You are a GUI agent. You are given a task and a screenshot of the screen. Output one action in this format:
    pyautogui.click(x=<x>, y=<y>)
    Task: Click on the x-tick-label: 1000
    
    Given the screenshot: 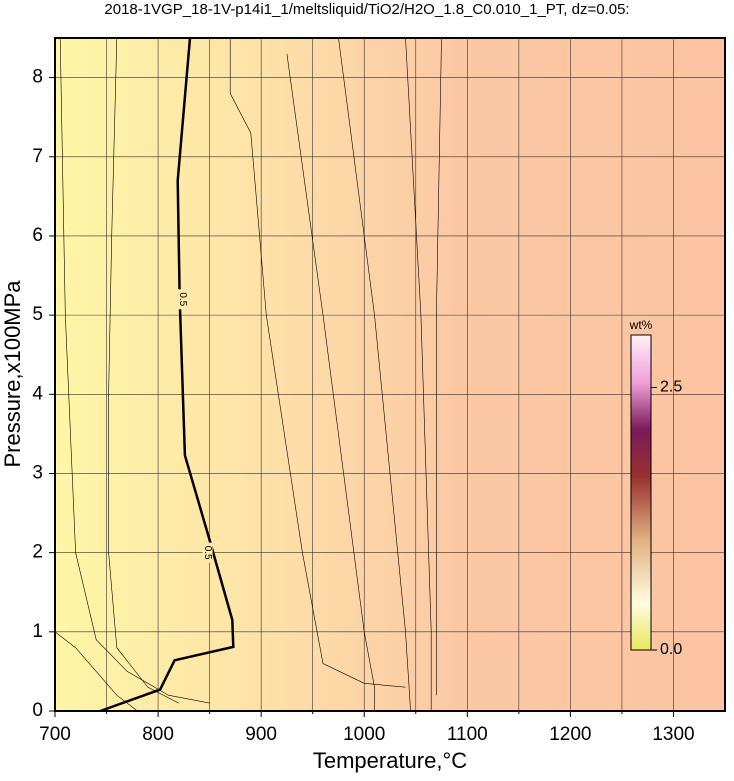 What is the action you would take?
    pyautogui.click(x=364, y=734)
    